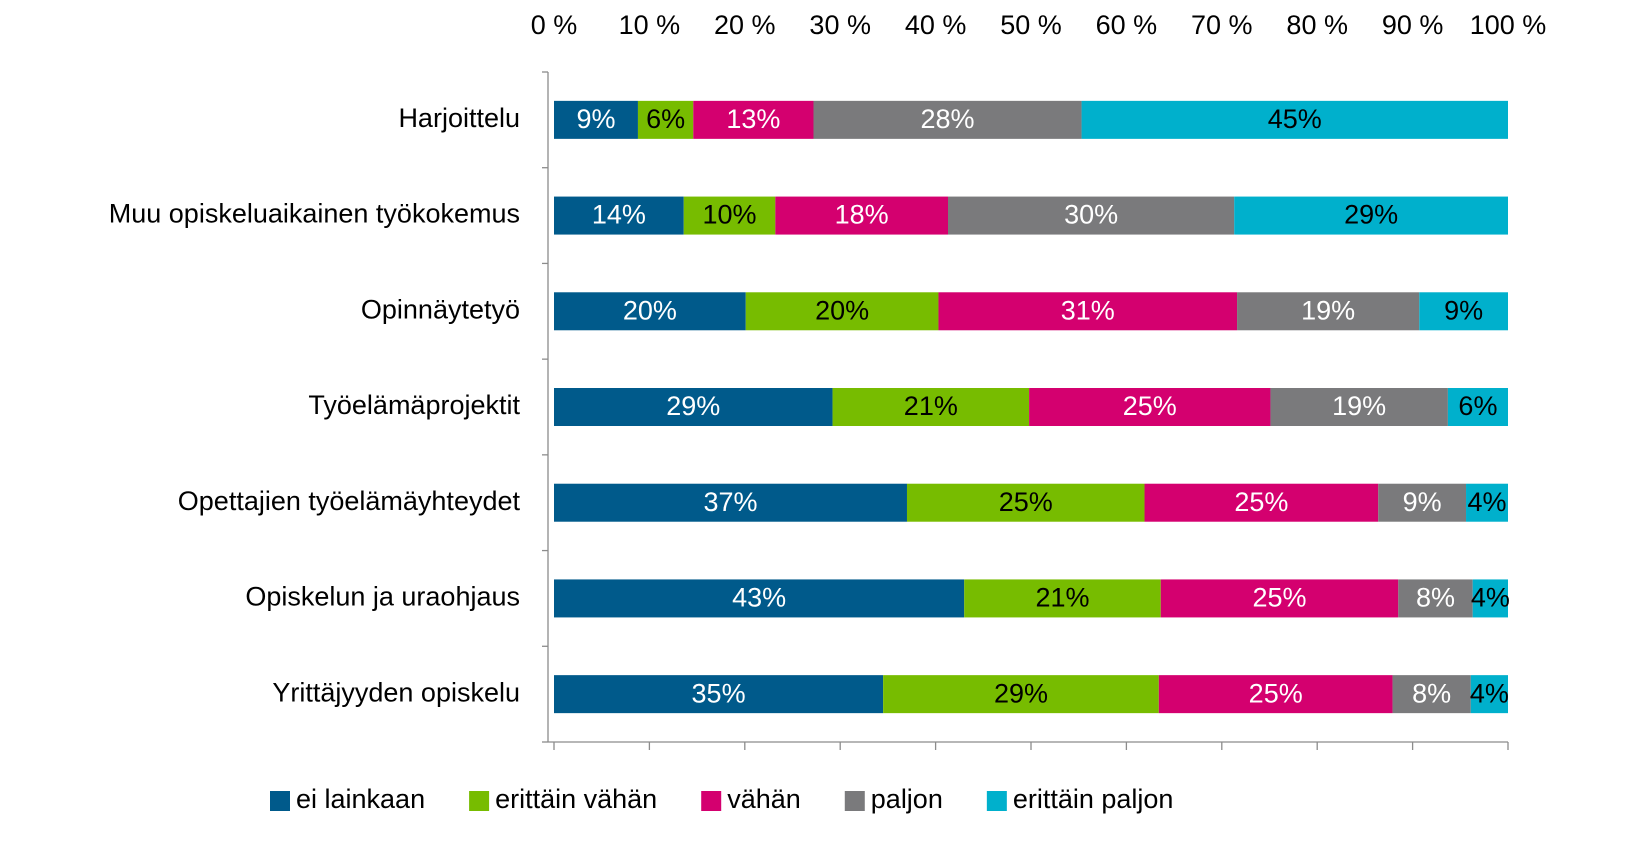 The height and width of the screenshot is (850, 1631). Describe the element at coordinates (349, 501) in the screenshot. I see `category-label: Opettajien työelämäyhteydet` at that location.